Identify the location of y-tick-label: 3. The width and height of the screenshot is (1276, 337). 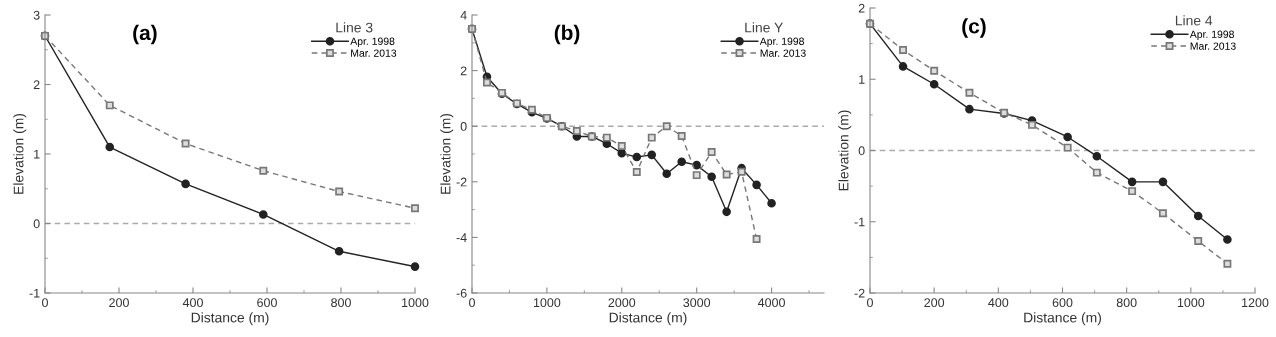
(36, 15).